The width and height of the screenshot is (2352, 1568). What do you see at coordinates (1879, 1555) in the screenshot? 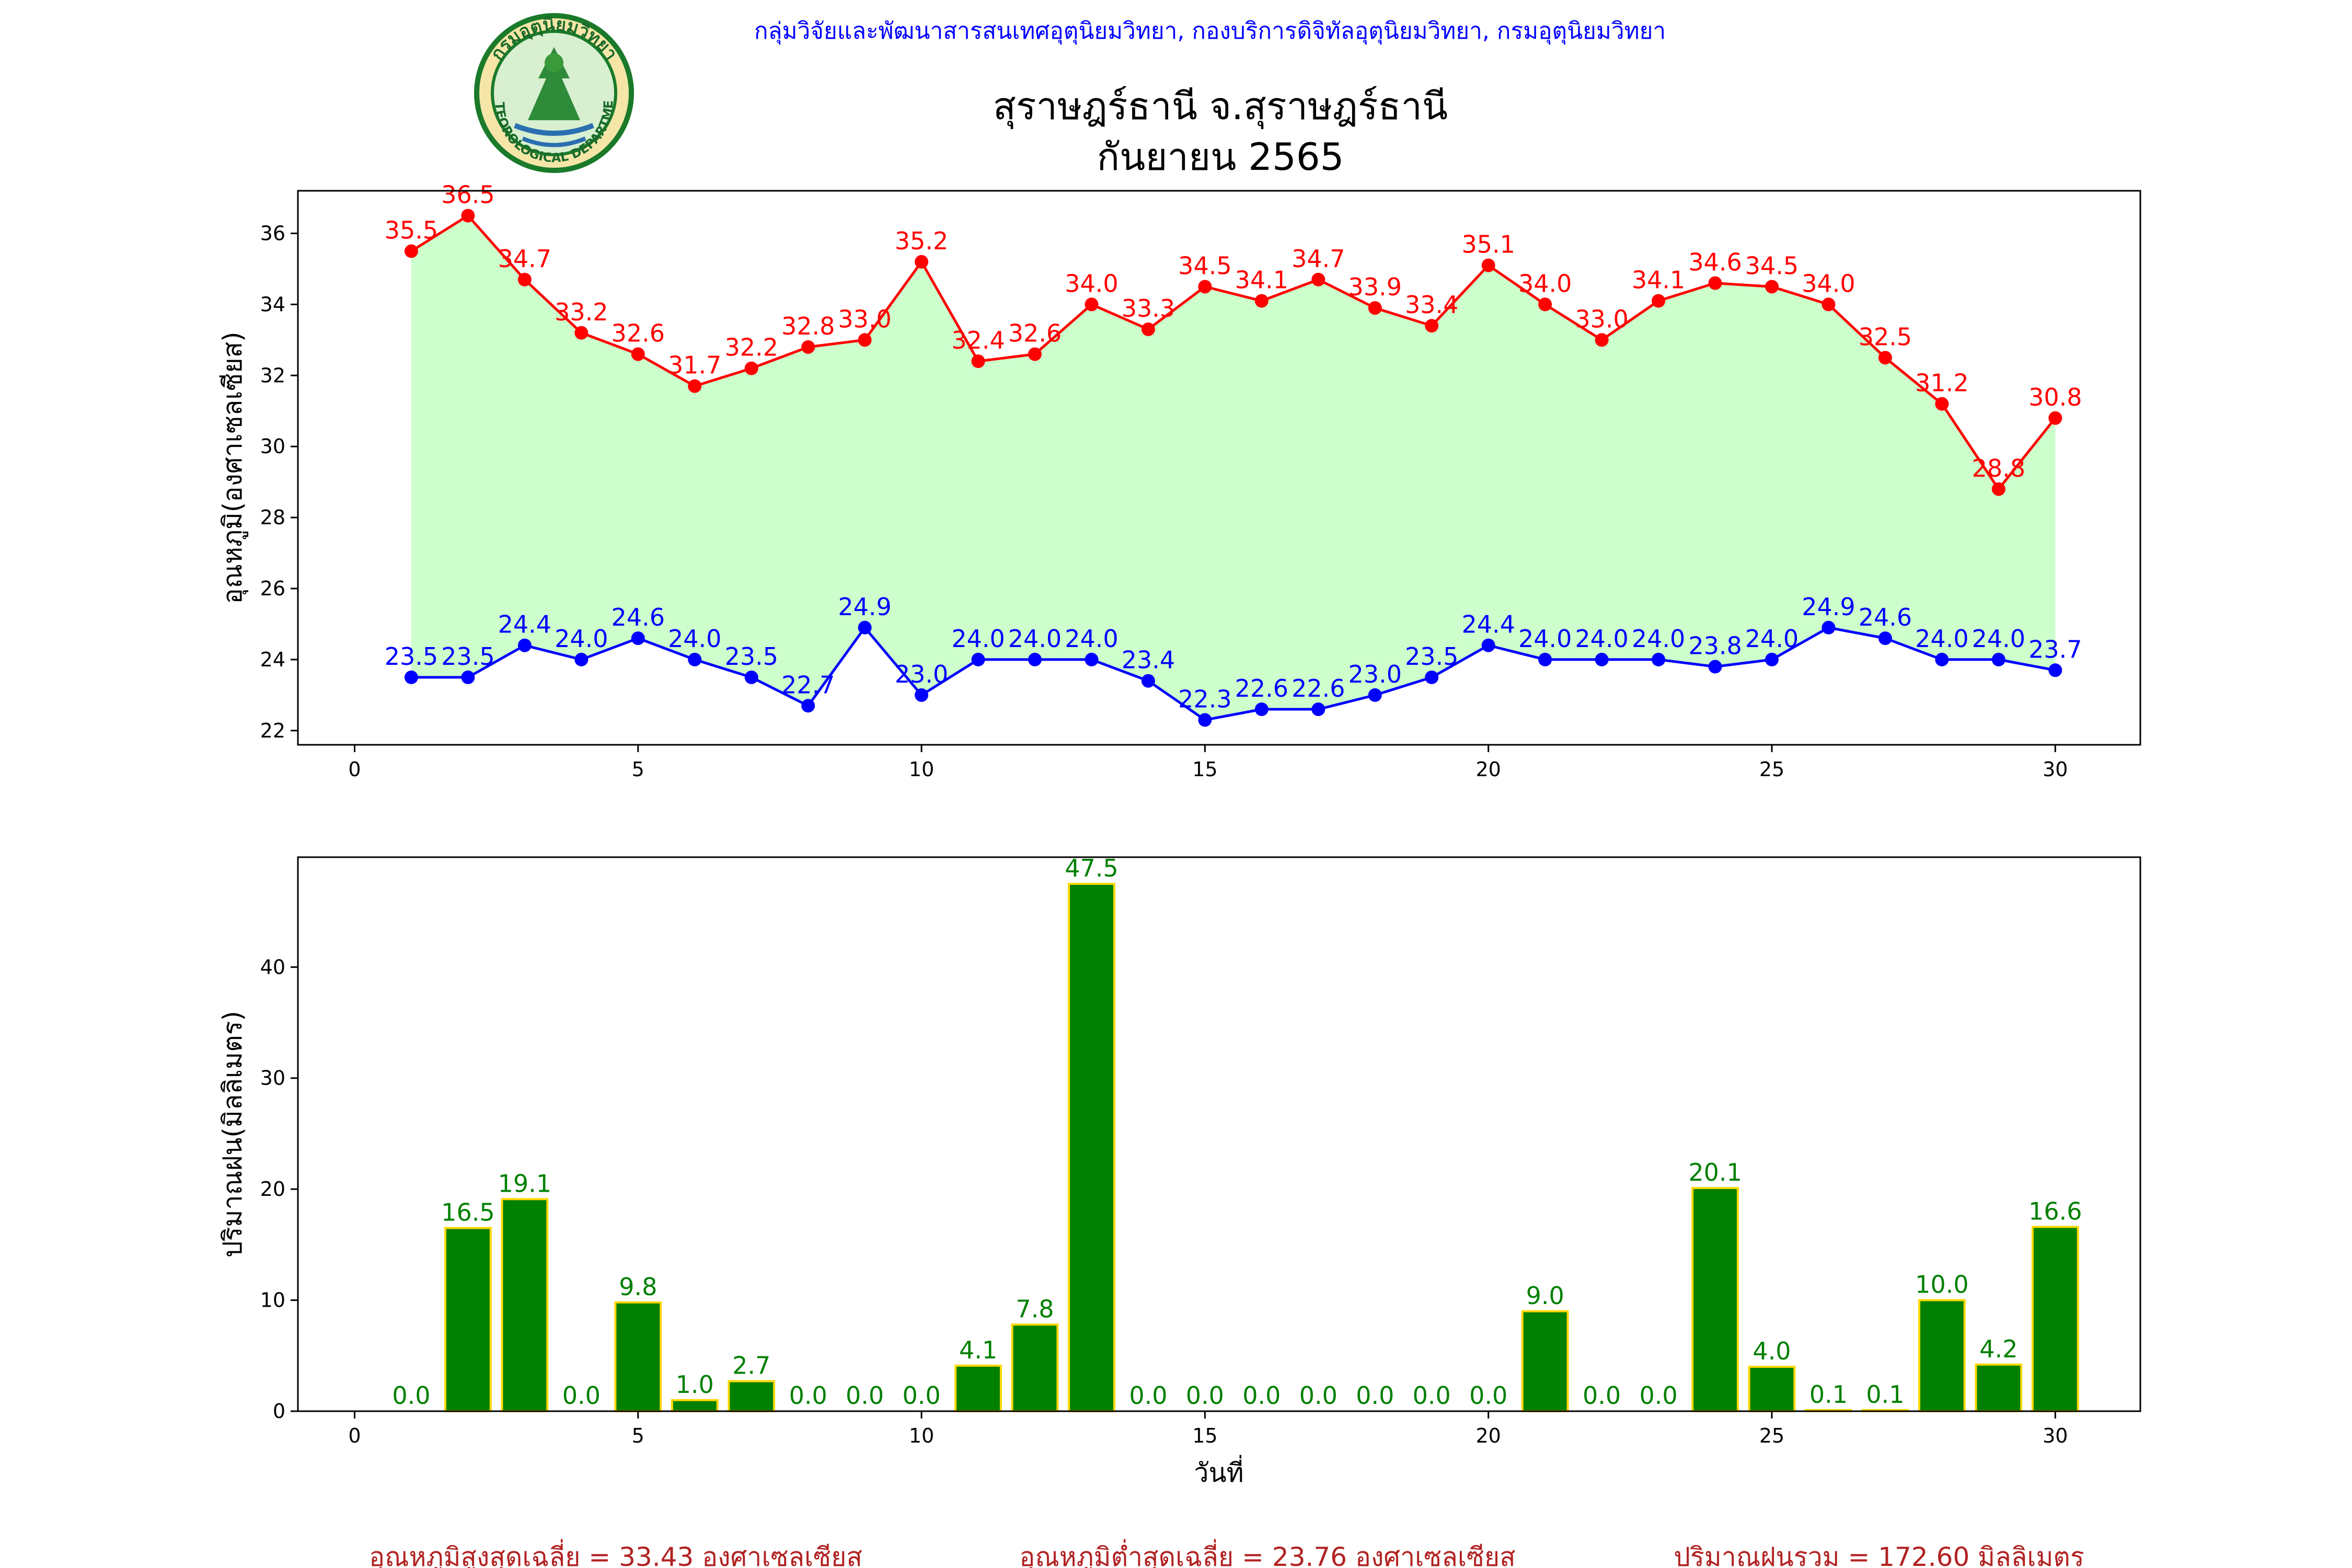
I see `total-rainfall: ปริมาณฝนรวม = 172.60 มิลลิเมตร` at bounding box center [1879, 1555].